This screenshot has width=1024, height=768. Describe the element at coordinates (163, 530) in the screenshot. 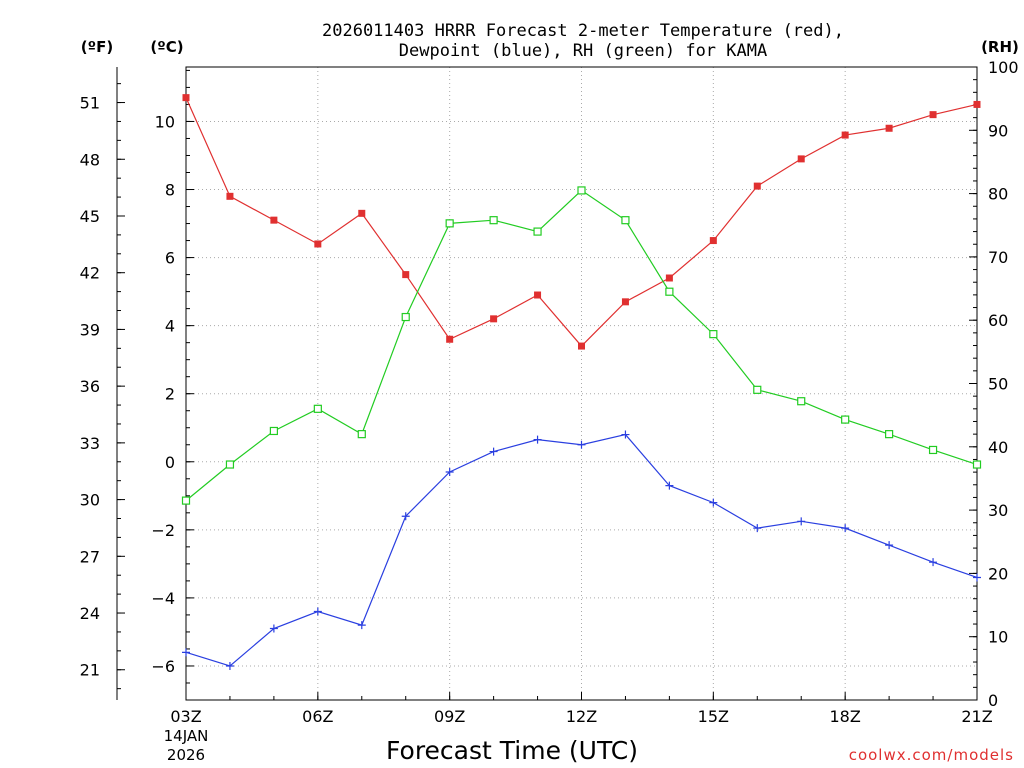

I see `celsius-tick-label: −2` at that location.